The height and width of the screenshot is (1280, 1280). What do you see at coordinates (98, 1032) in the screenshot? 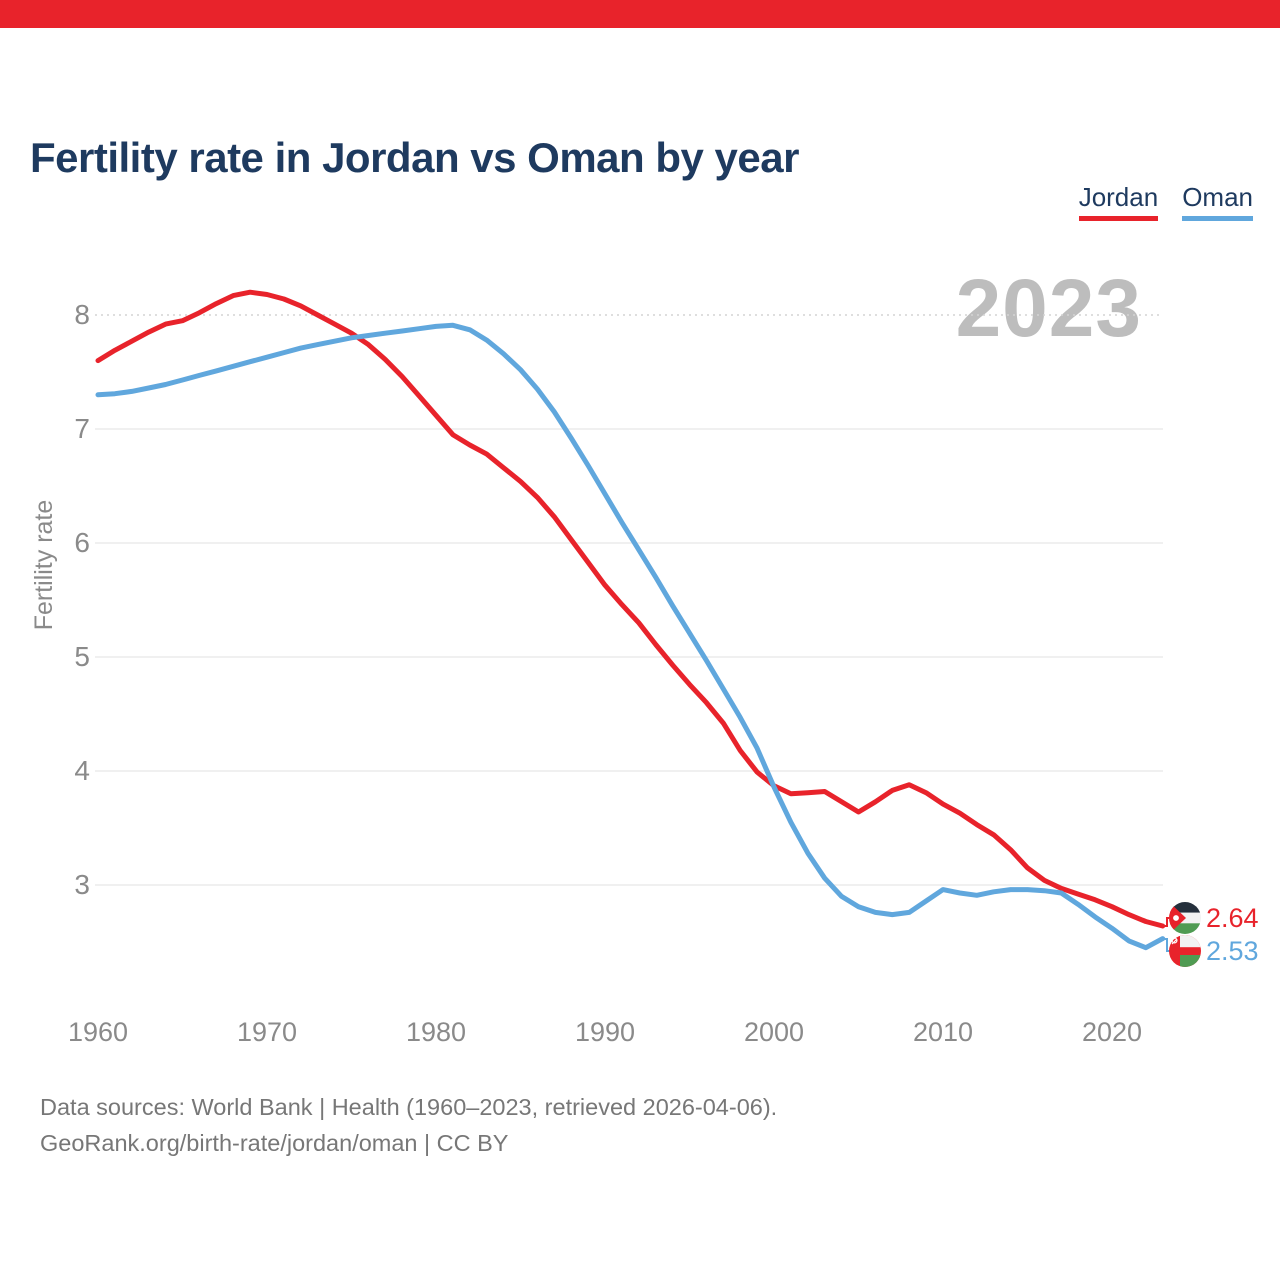
I see `x-tick-label: 1960` at bounding box center [98, 1032].